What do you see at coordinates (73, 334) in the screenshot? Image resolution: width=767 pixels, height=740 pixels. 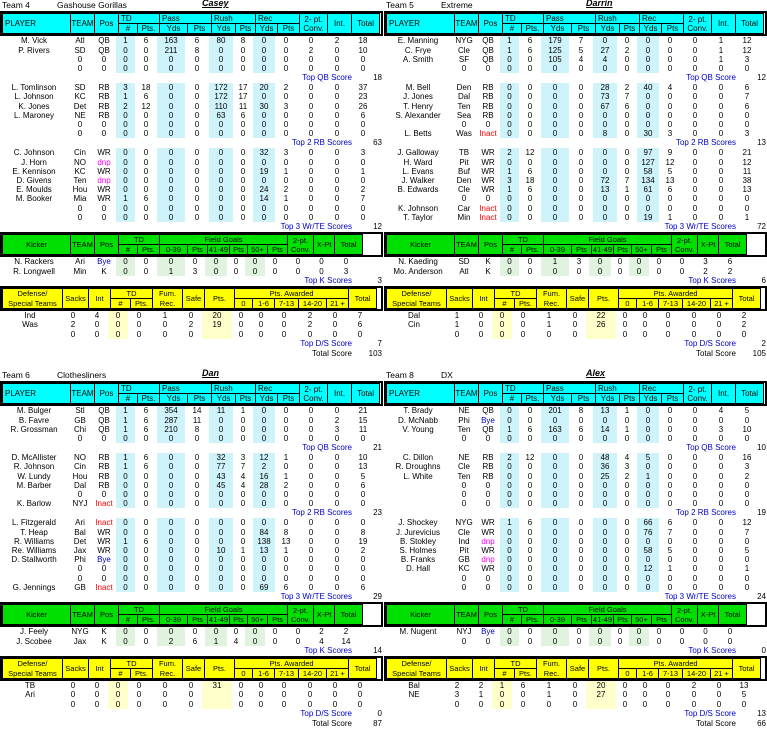 I see `sacks: 0` at bounding box center [73, 334].